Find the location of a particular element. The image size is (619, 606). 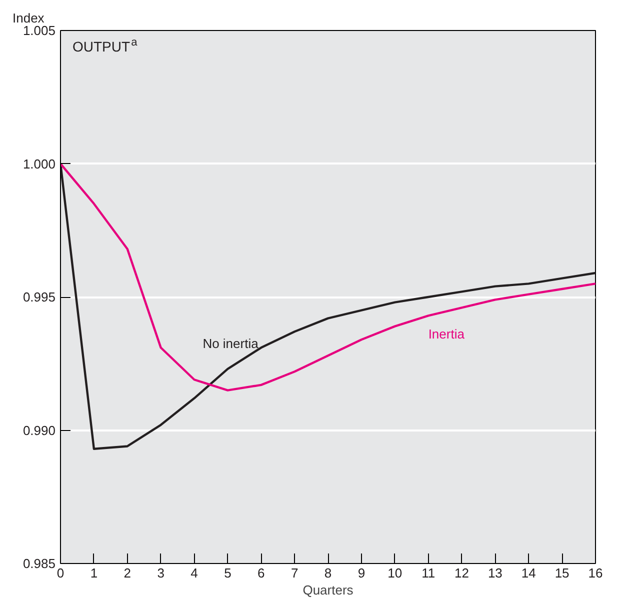

x-axis-title: Quarters is located at coordinates (328, 590).